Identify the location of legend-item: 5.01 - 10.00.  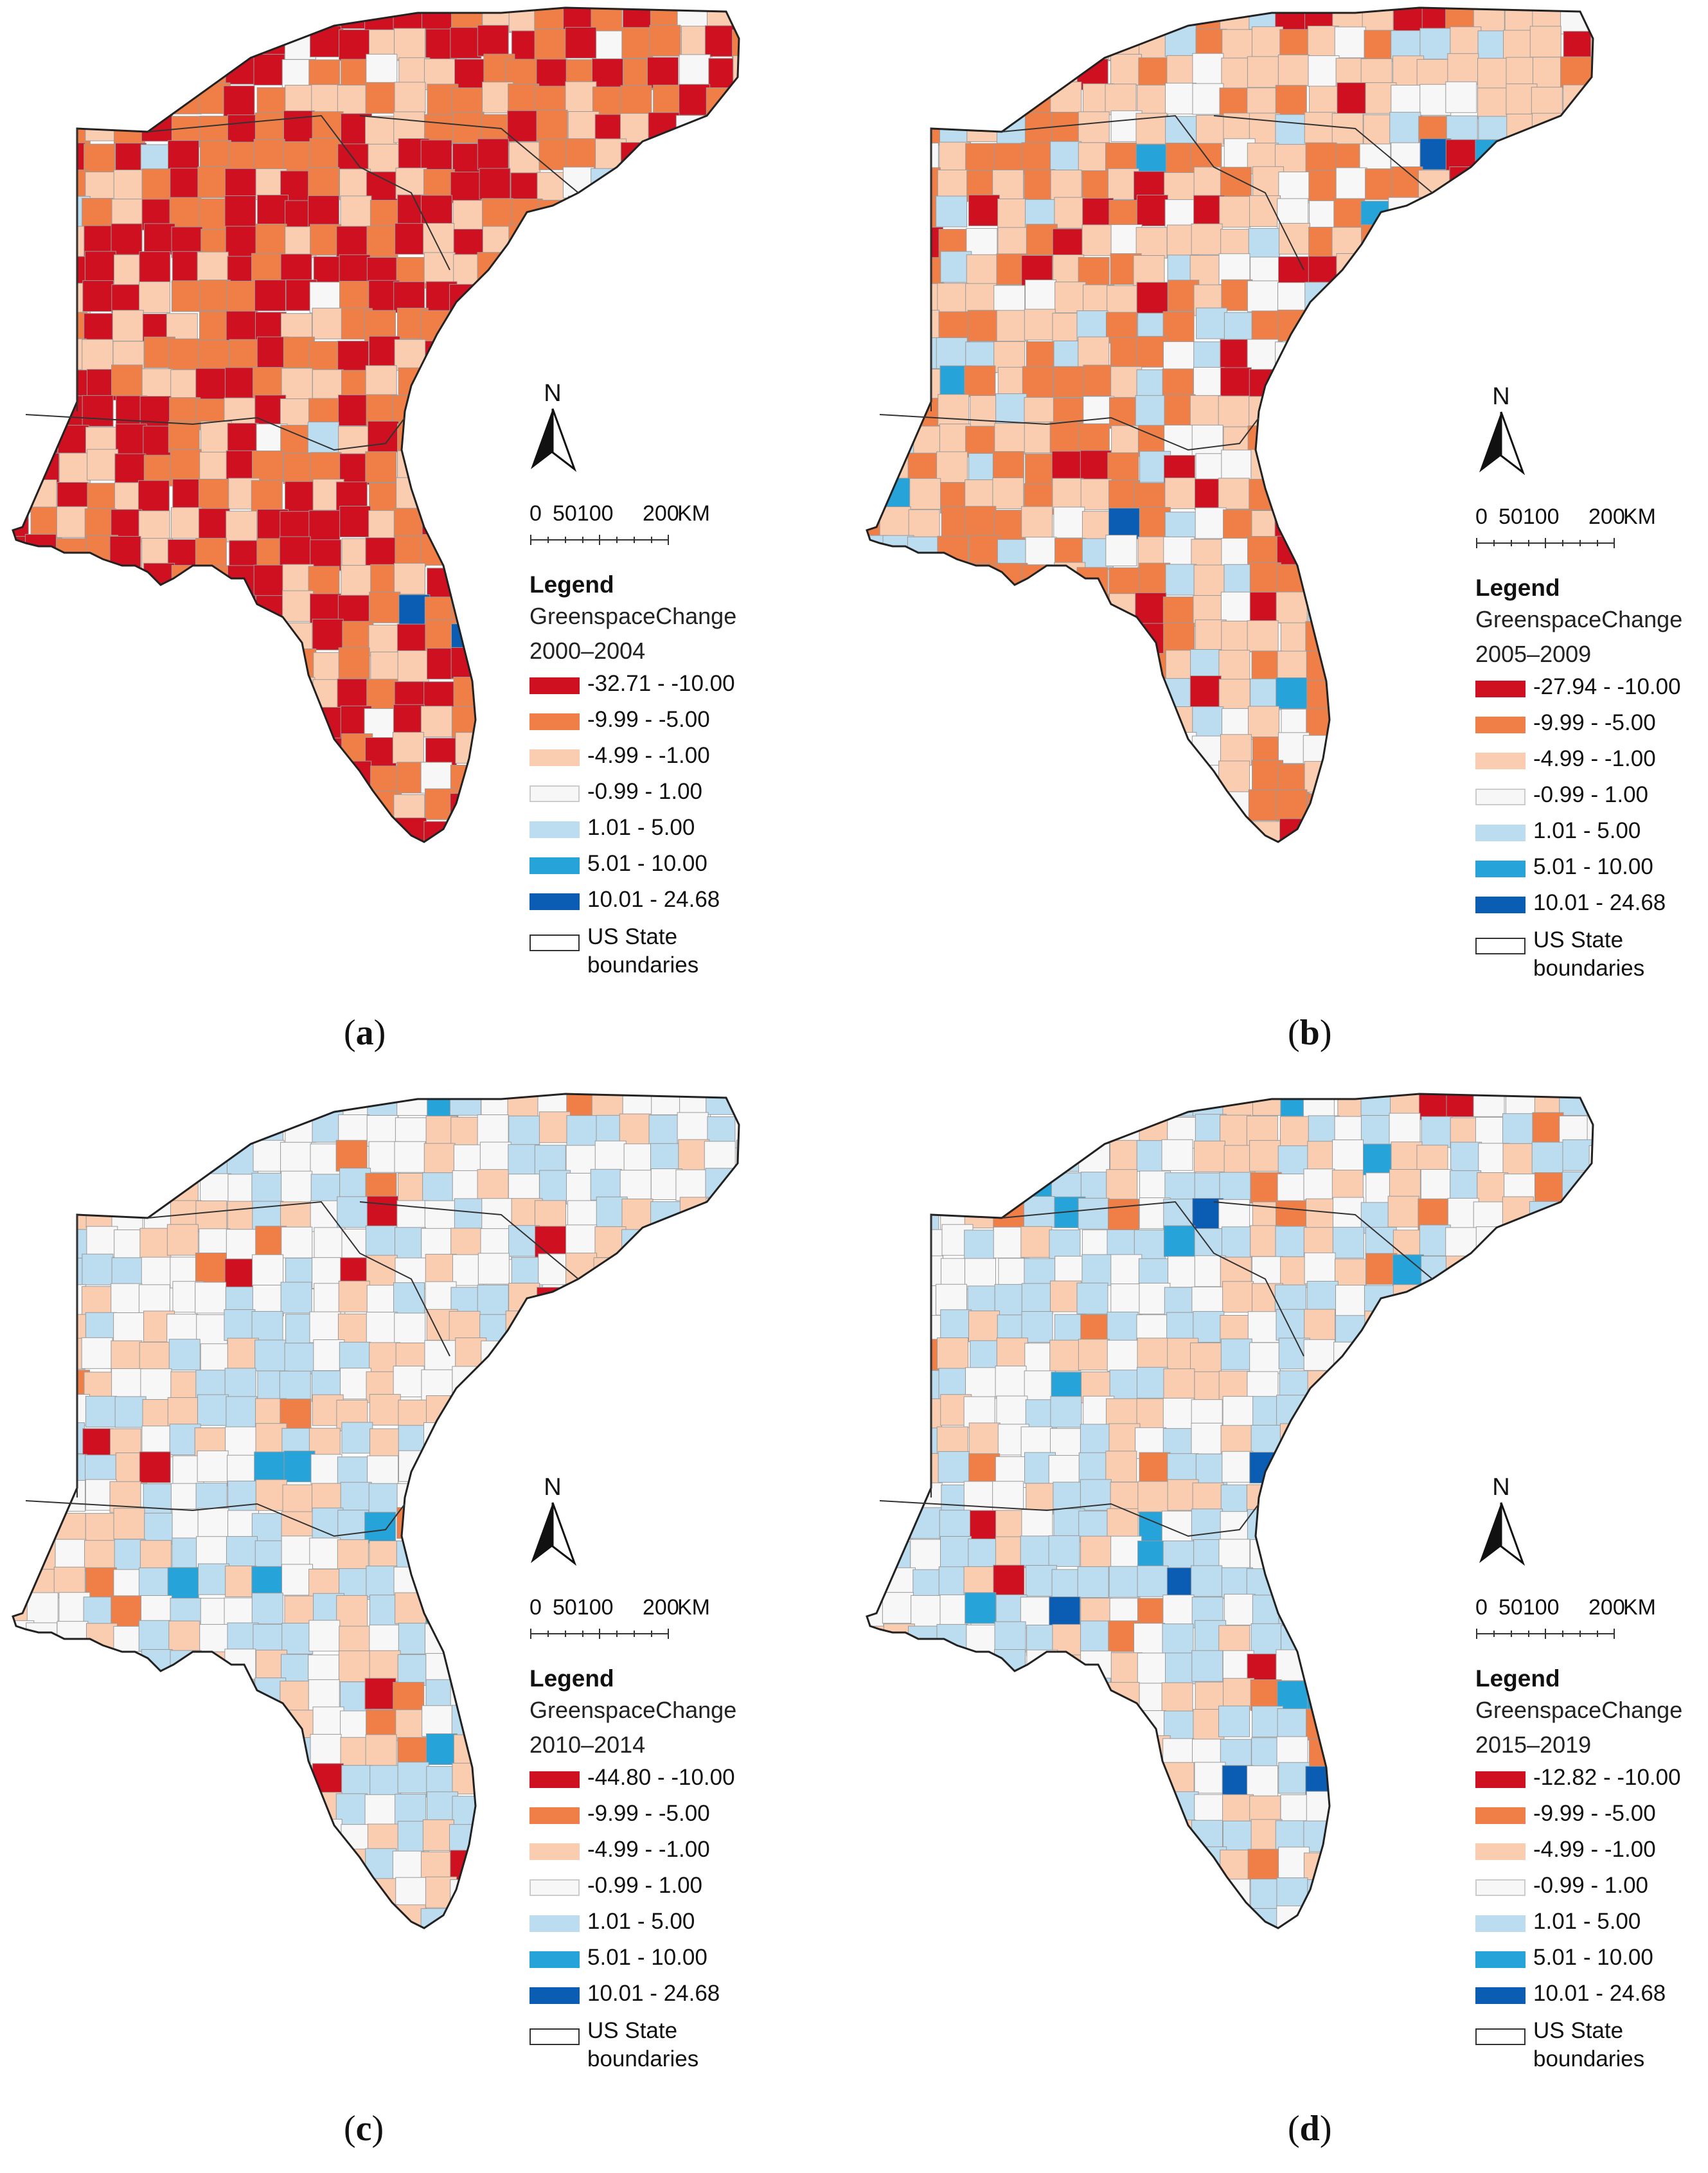
(1591, 1960).